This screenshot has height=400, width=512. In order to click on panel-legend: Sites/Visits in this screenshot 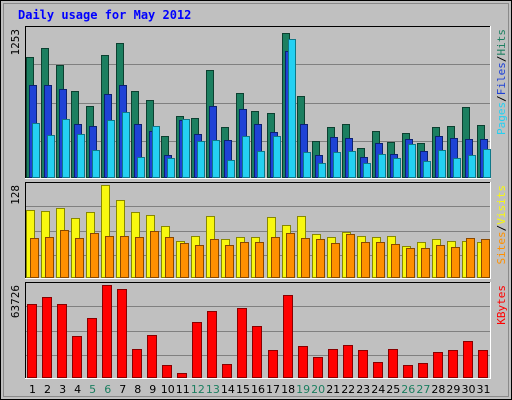, I will do `click(501, 225)`.